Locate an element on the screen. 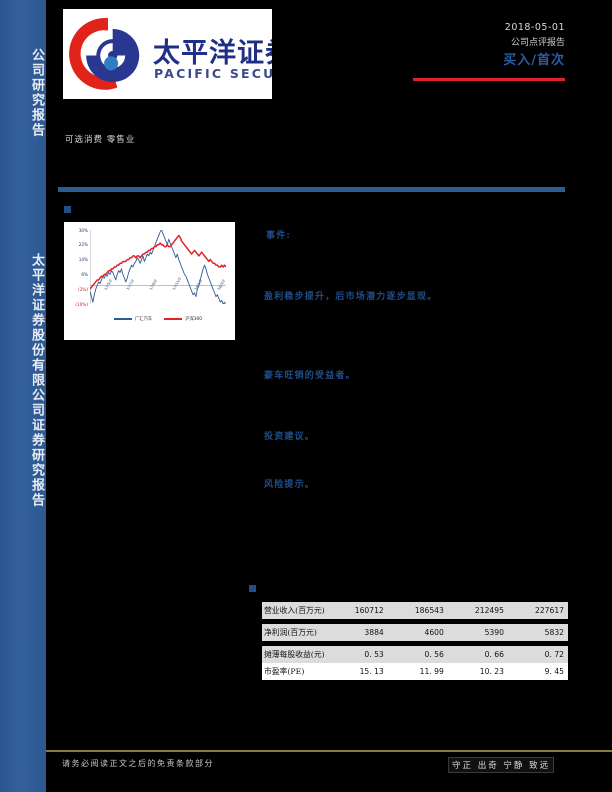 This screenshot has width=612, height=792. rating-badge: 买入/首次 is located at coordinates (534, 60).